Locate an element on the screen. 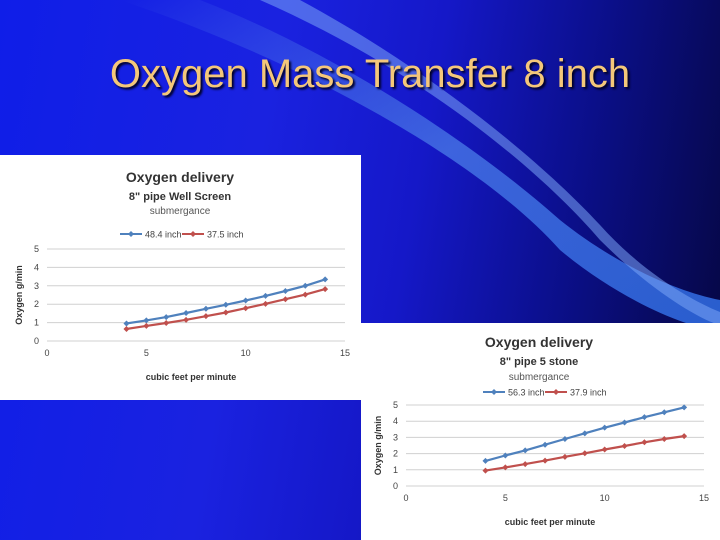 Image resolution: width=720 pixels, height=540 pixels. legend-label-1: 37.9 inch is located at coordinates (588, 393).